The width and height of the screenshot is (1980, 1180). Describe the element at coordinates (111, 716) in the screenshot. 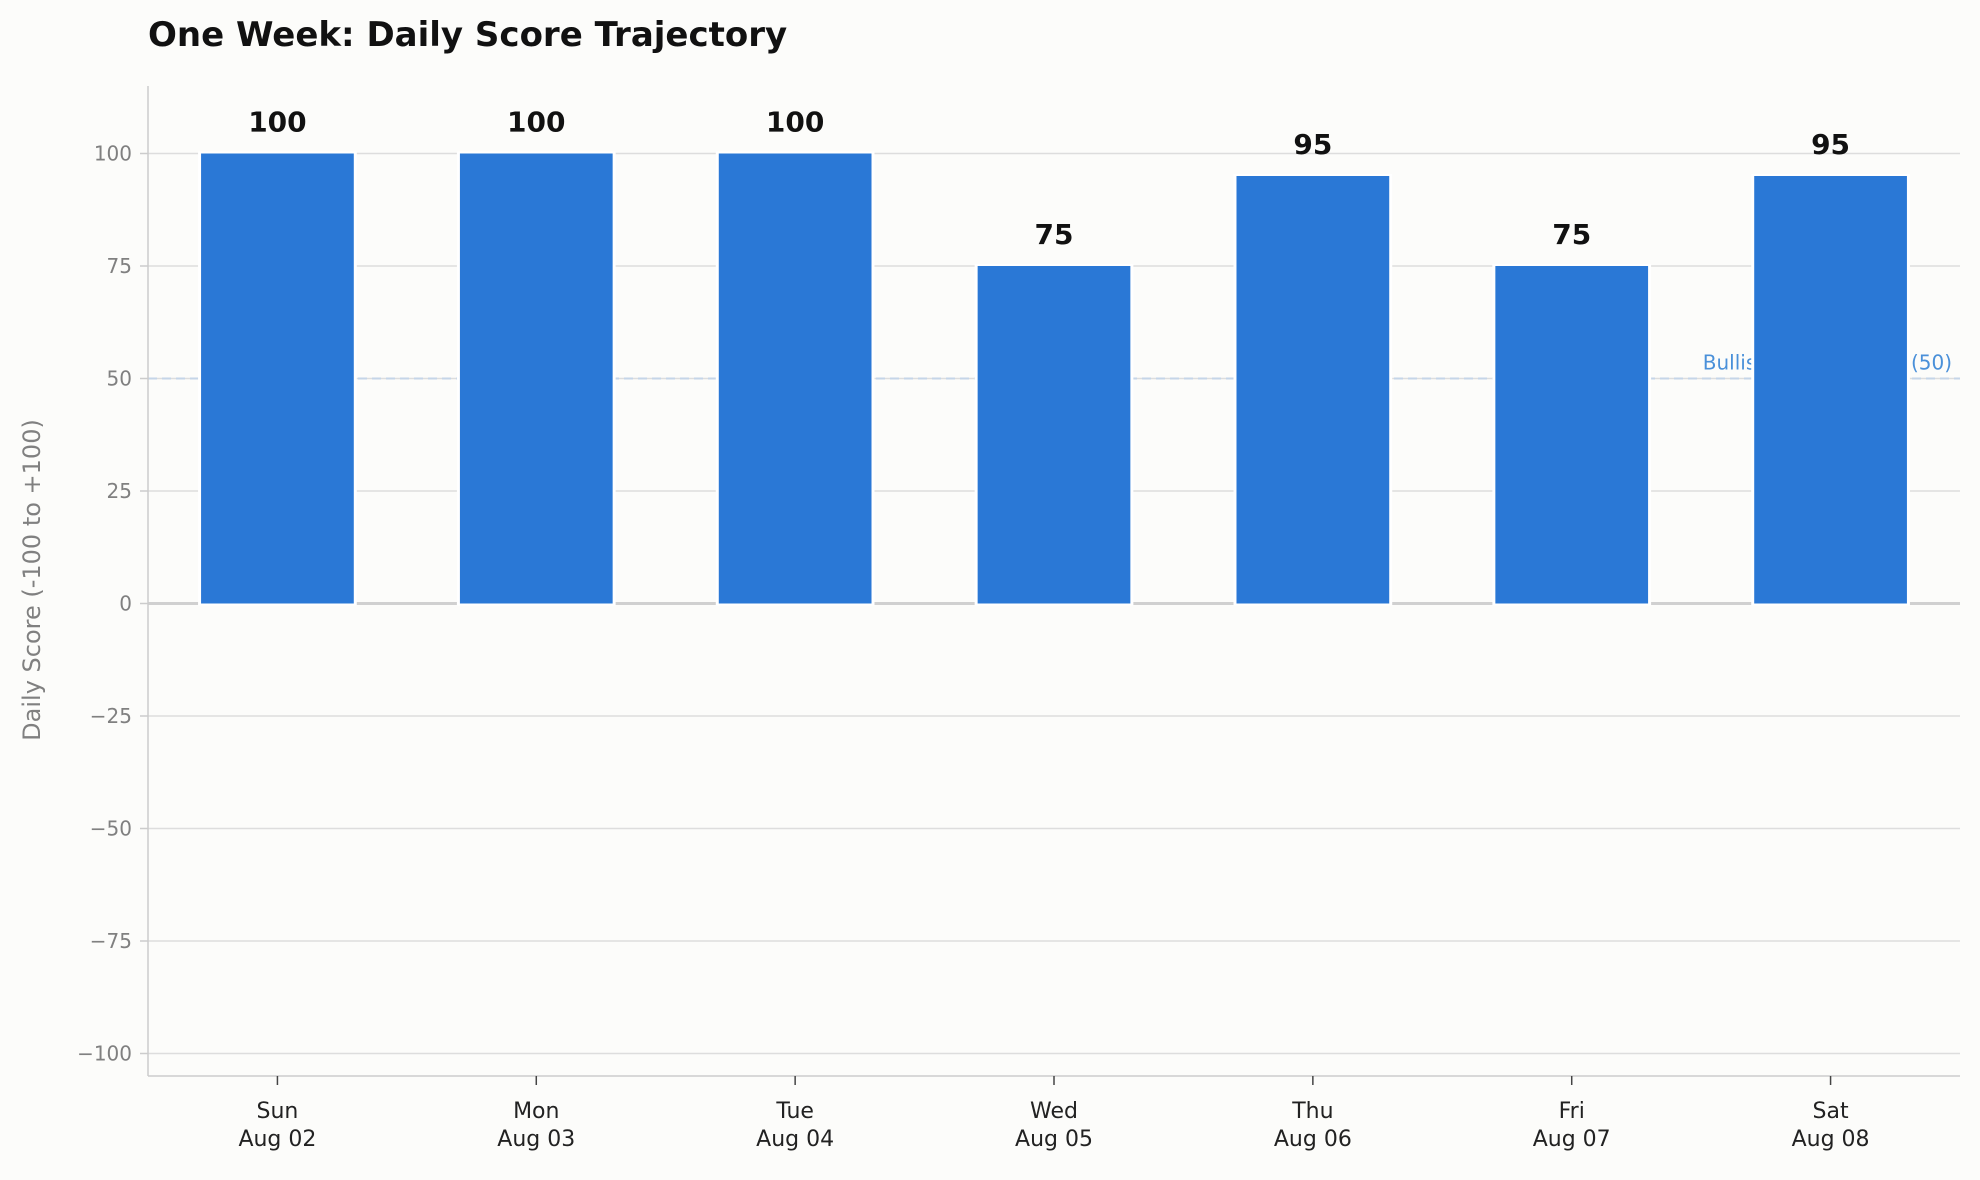

I see `y-tick-label: −25` at that location.